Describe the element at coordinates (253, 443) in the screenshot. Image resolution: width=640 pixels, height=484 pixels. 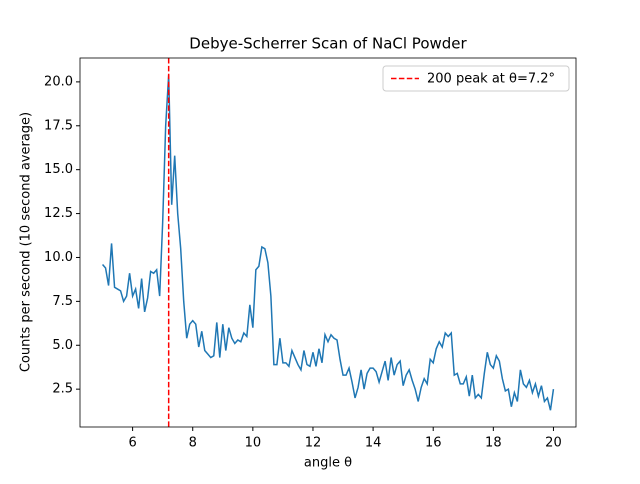
I see `x-tick-label: 10` at that location.